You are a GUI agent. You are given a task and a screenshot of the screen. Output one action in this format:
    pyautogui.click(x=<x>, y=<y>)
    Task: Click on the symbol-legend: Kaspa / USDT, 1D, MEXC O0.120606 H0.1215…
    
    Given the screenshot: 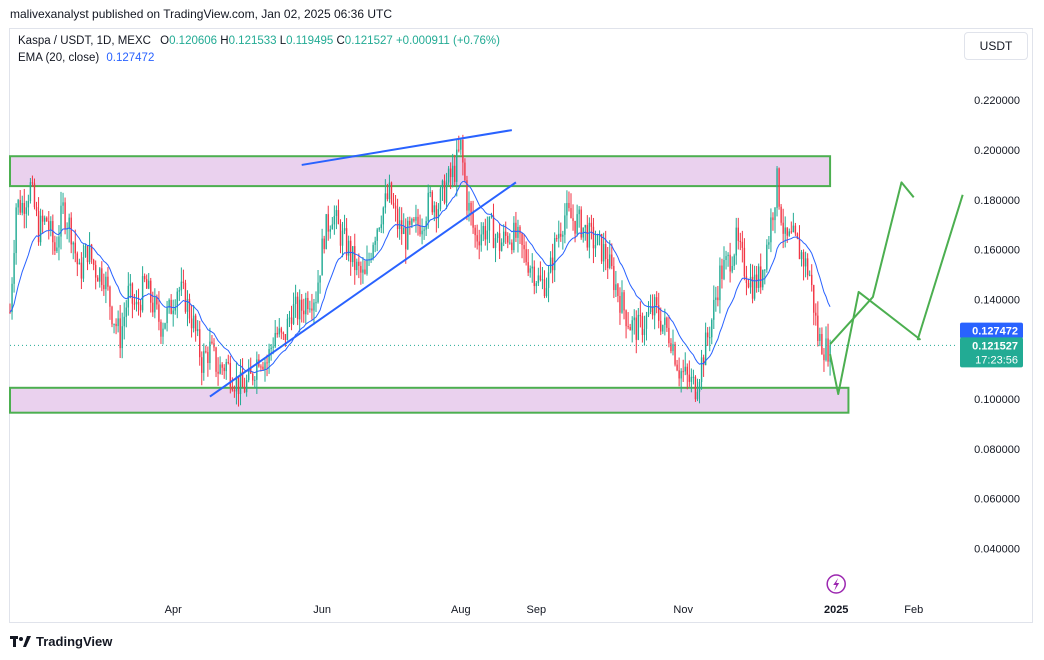 What is the action you would take?
    pyautogui.click(x=259, y=41)
    